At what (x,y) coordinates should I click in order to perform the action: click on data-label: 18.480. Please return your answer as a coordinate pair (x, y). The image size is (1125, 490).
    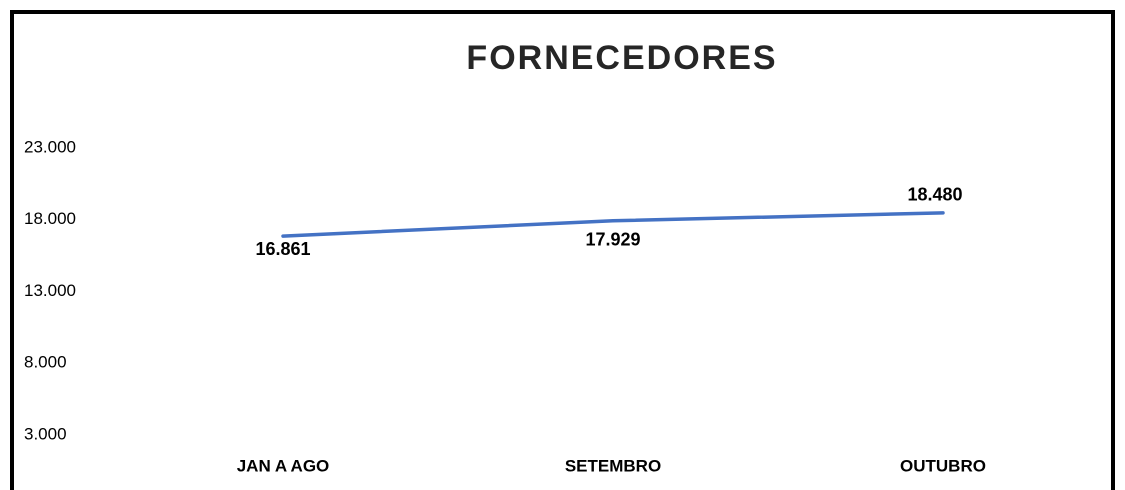
    Looking at the image, I should click on (934, 195).